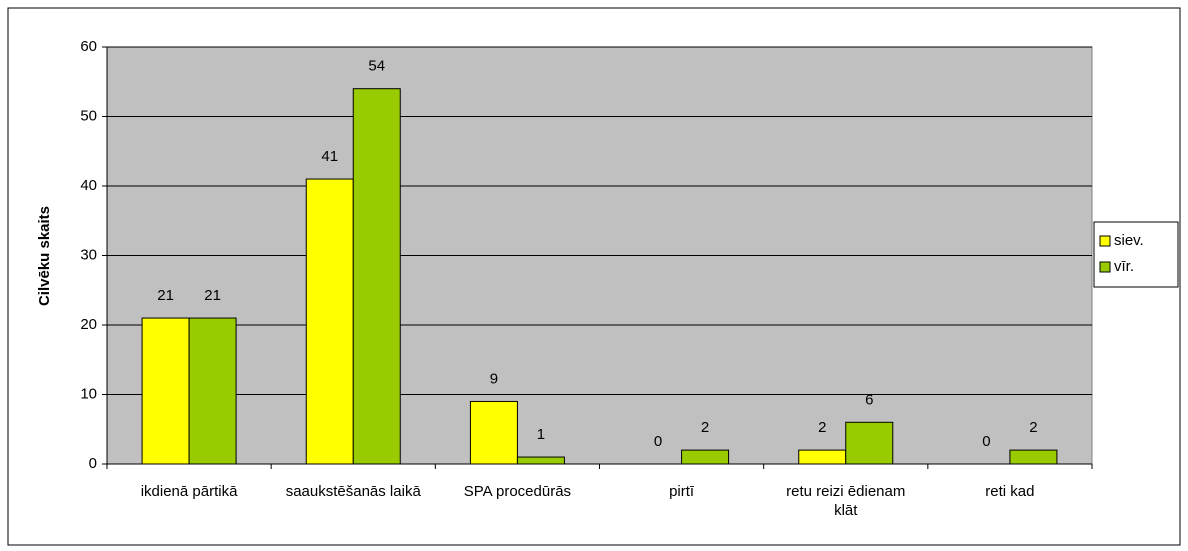 The image size is (1188, 551). Describe the element at coordinates (846, 501) in the screenshot. I see `x-tick-label: retu reizi ēdienam klāt` at that location.